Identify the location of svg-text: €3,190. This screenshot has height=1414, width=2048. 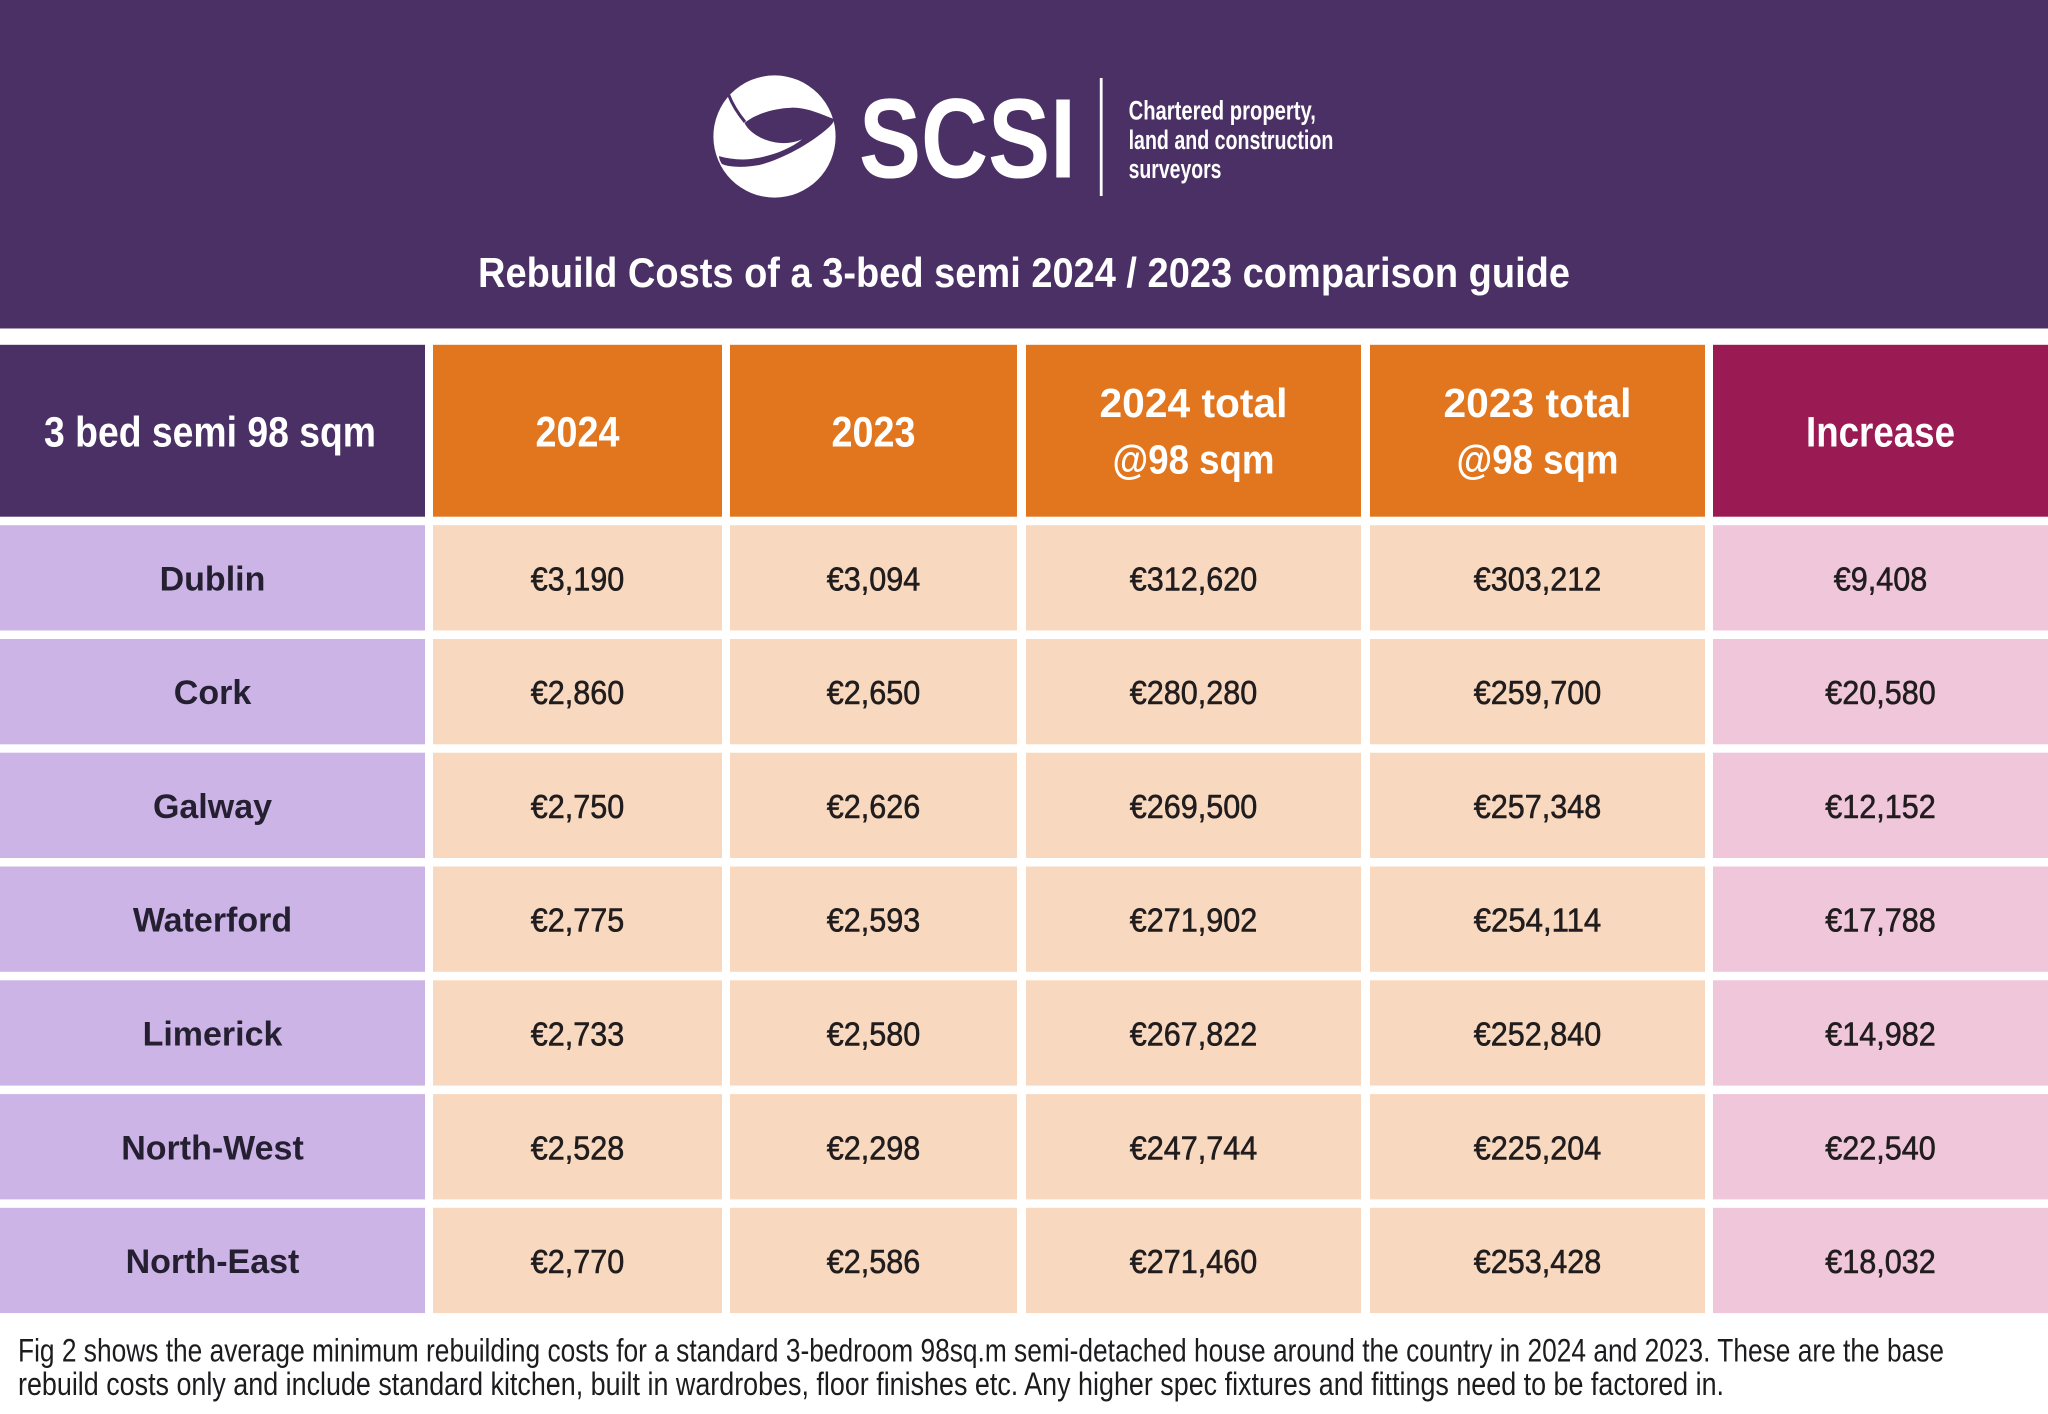
(578, 578).